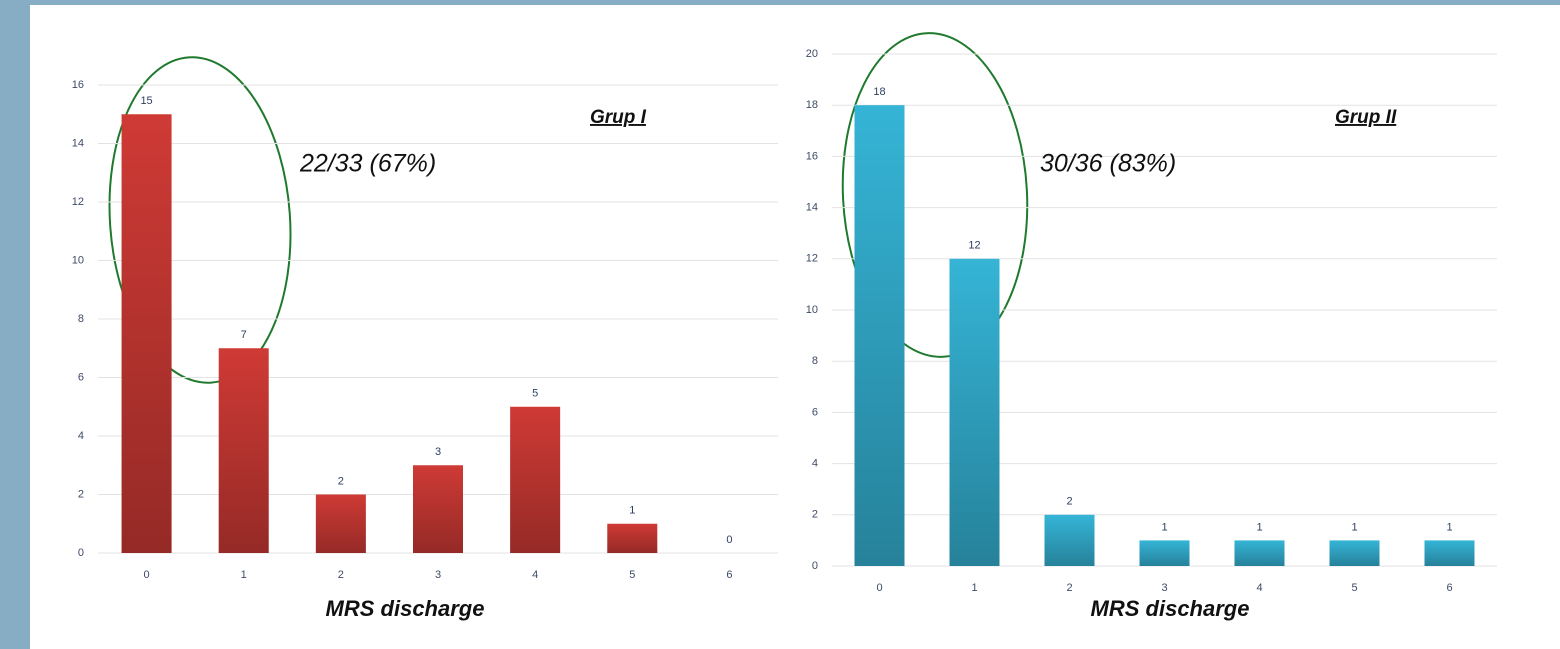  What do you see at coordinates (618, 117) in the screenshot?
I see `chart-title: Grup I` at bounding box center [618, 117].